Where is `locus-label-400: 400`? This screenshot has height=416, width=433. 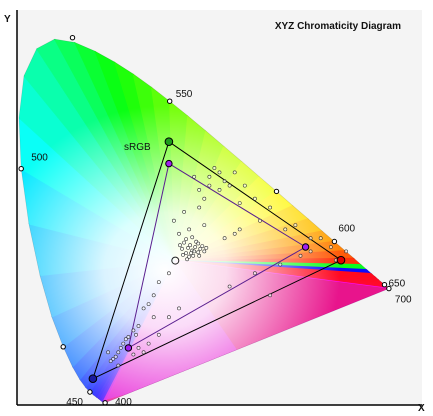
locus-label-400: 400 is located at coordinates (123, 402).